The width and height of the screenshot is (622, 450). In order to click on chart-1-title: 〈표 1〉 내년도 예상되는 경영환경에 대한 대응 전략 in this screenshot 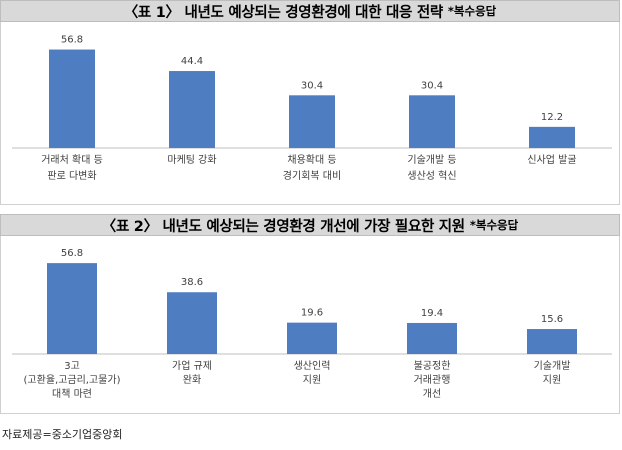, I will do `click(283, 12)`.